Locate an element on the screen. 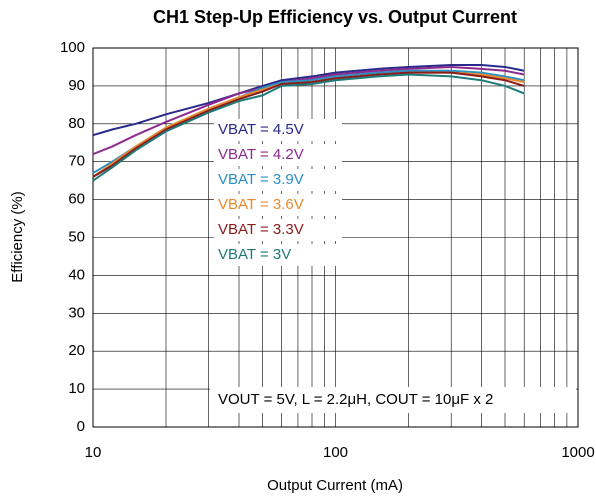  y-tick-label: 90 is located at coordinates (76, 85).